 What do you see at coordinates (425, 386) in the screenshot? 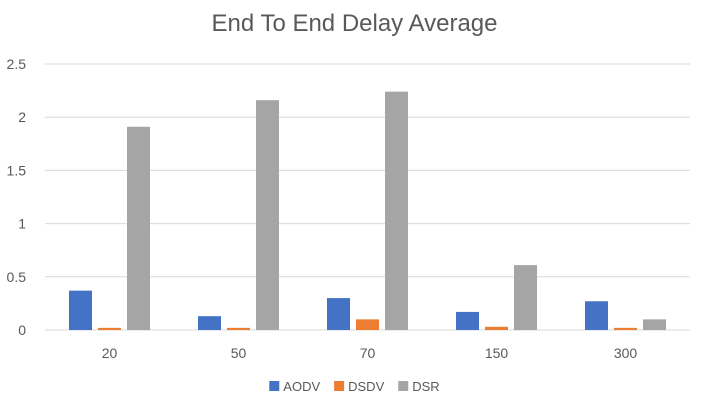
I see `legend-label: DSR` at bounding box center [425, 386].